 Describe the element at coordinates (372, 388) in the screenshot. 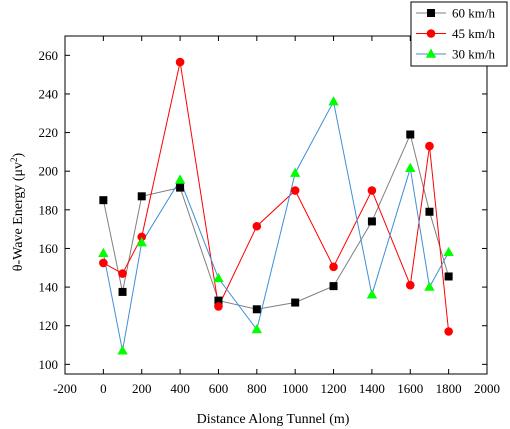

I see `x-tick-label: 1400` at that location.